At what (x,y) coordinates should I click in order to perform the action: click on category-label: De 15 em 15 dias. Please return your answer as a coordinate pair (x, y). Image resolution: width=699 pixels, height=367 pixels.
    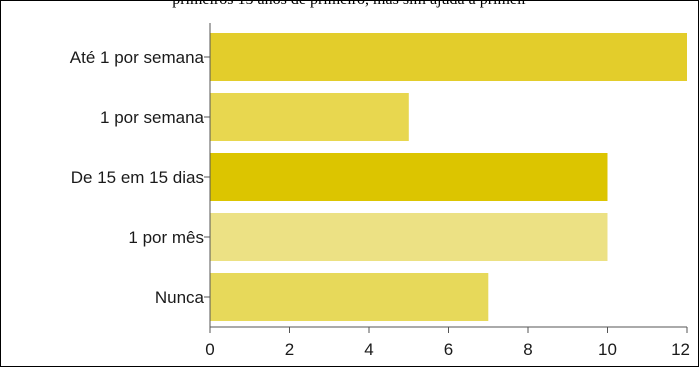
    Looking at the image, I should click on (137, 177).